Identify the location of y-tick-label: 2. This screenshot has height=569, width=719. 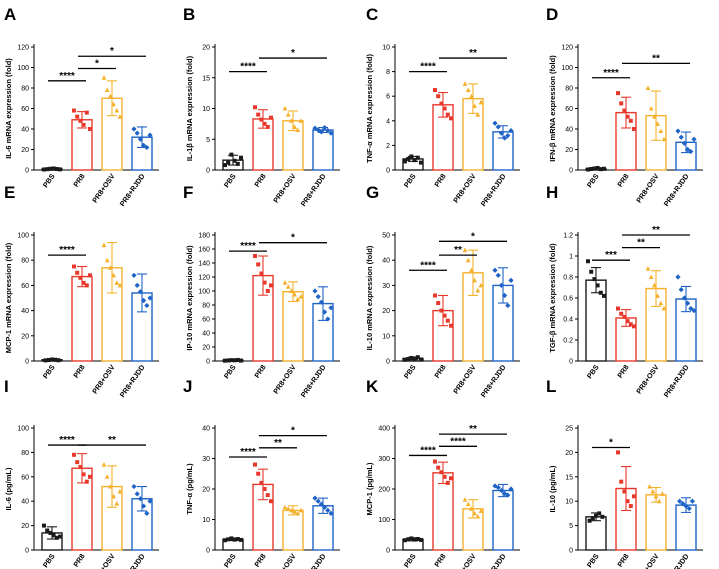
(388, 146).